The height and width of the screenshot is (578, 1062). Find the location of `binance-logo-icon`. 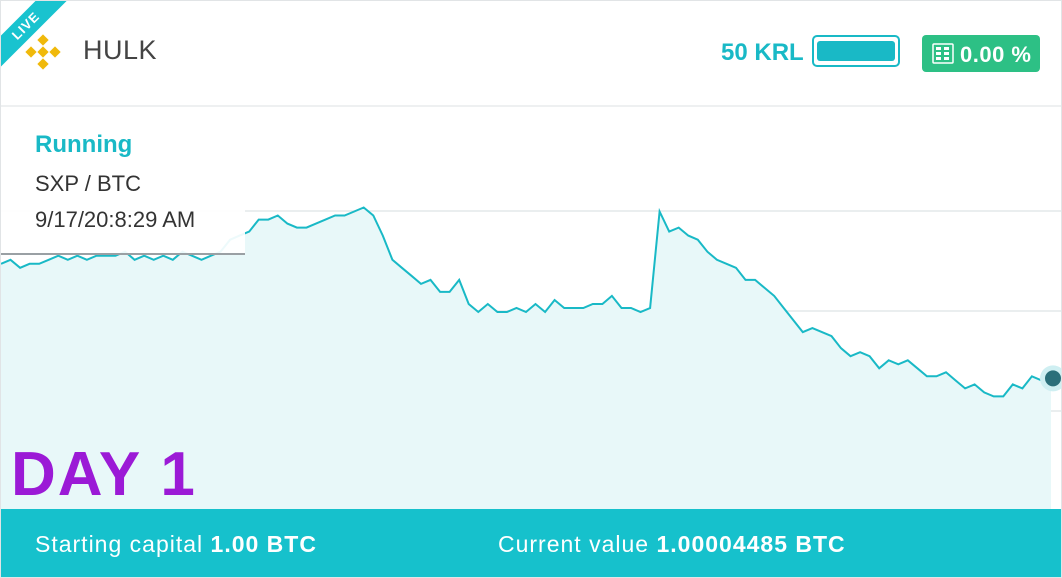

binance-logo-icon is located at coordinates (43, 52).